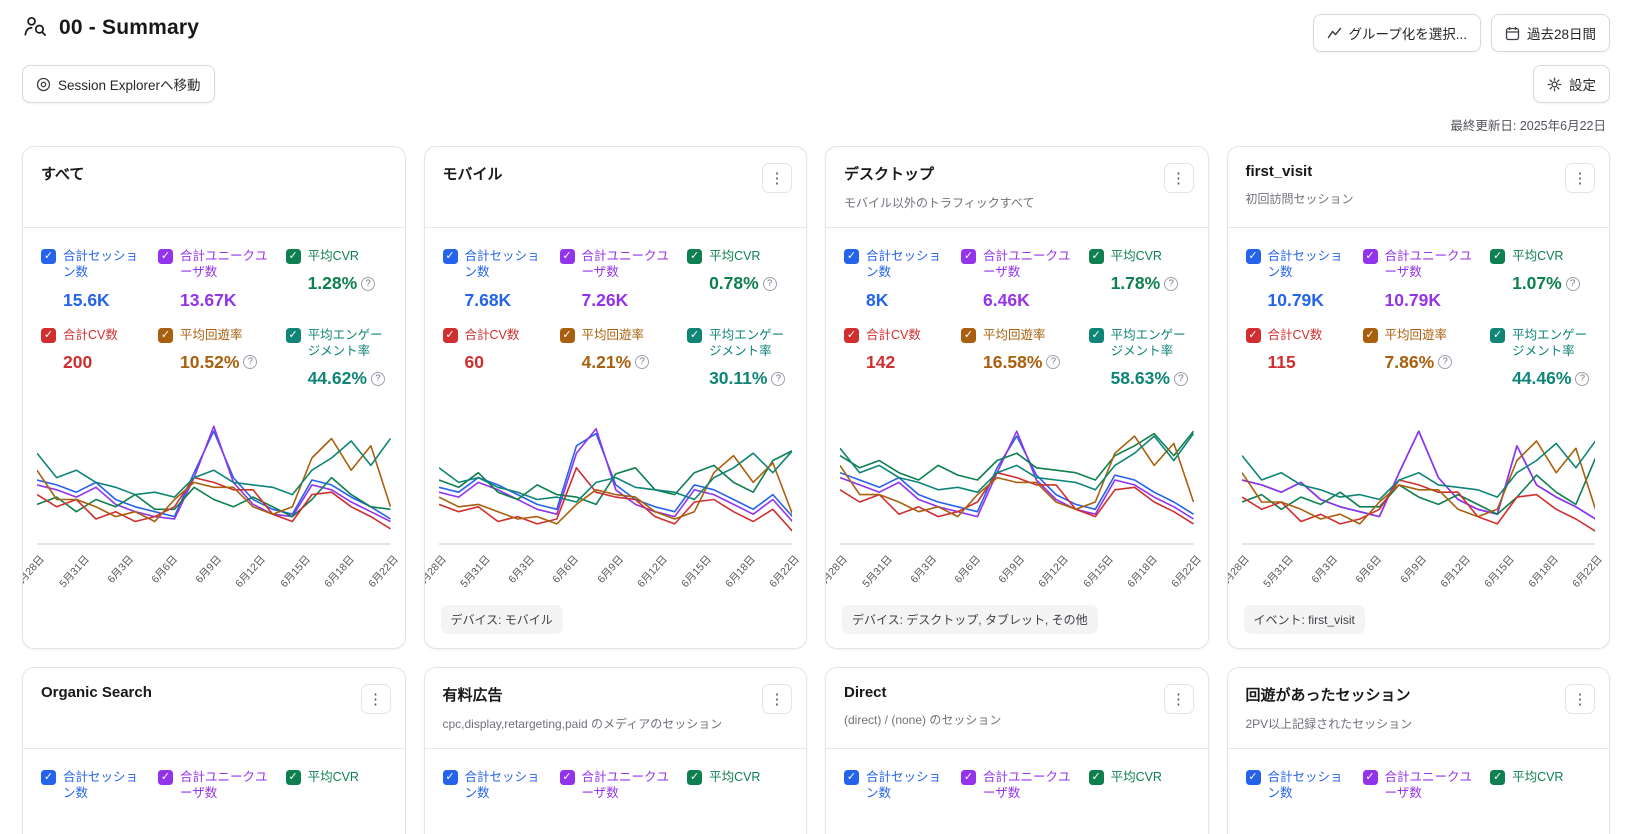 Image resolution: width=1632 pixels, height=834 pixels. I want to click on card-header: デスクトップ モバイル以外のトラフィックすべて ⋮, so click(1017, 187).